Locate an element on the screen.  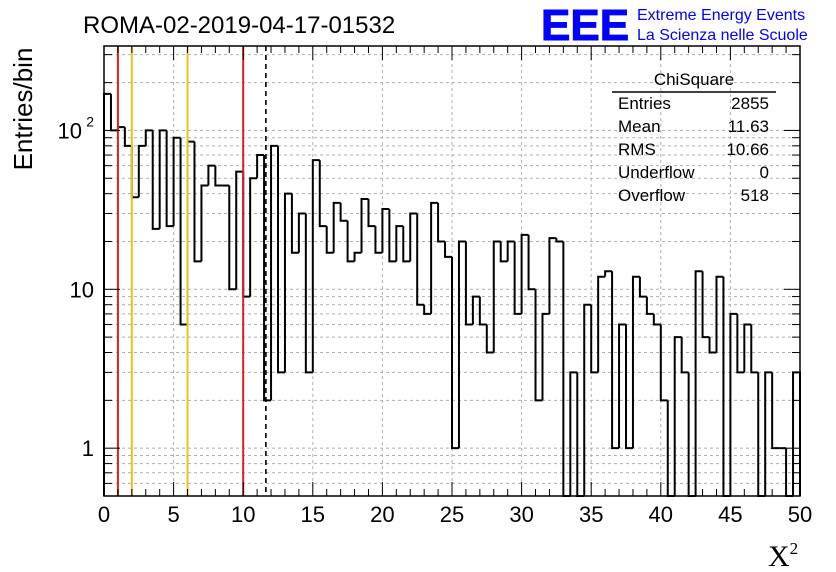
x-tick-label: 10 is located at coordinates (243, 514).